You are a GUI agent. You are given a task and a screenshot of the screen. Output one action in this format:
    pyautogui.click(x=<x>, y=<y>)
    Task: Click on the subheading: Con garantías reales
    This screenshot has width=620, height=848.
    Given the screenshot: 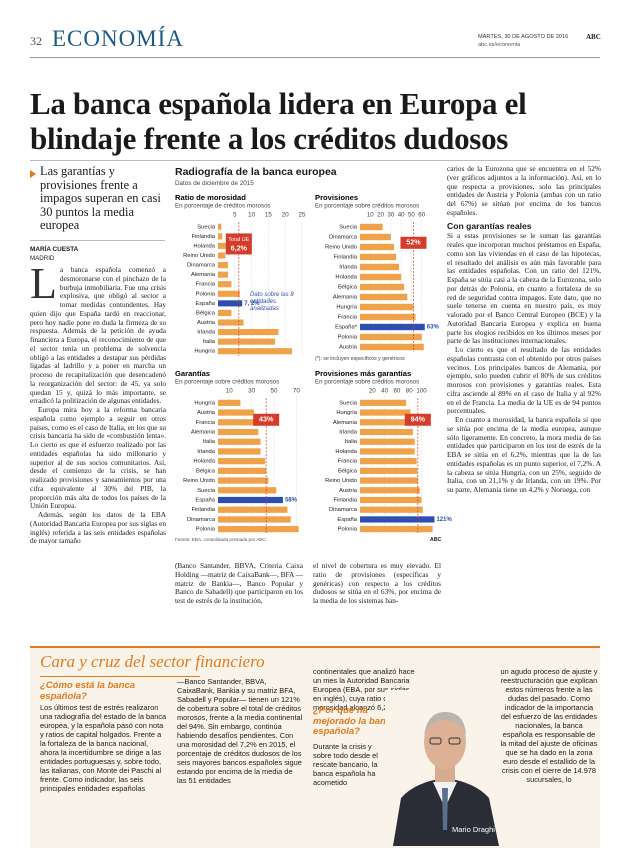 What is the action you would take?
    pyautogui.click(x=489, y=225)
    